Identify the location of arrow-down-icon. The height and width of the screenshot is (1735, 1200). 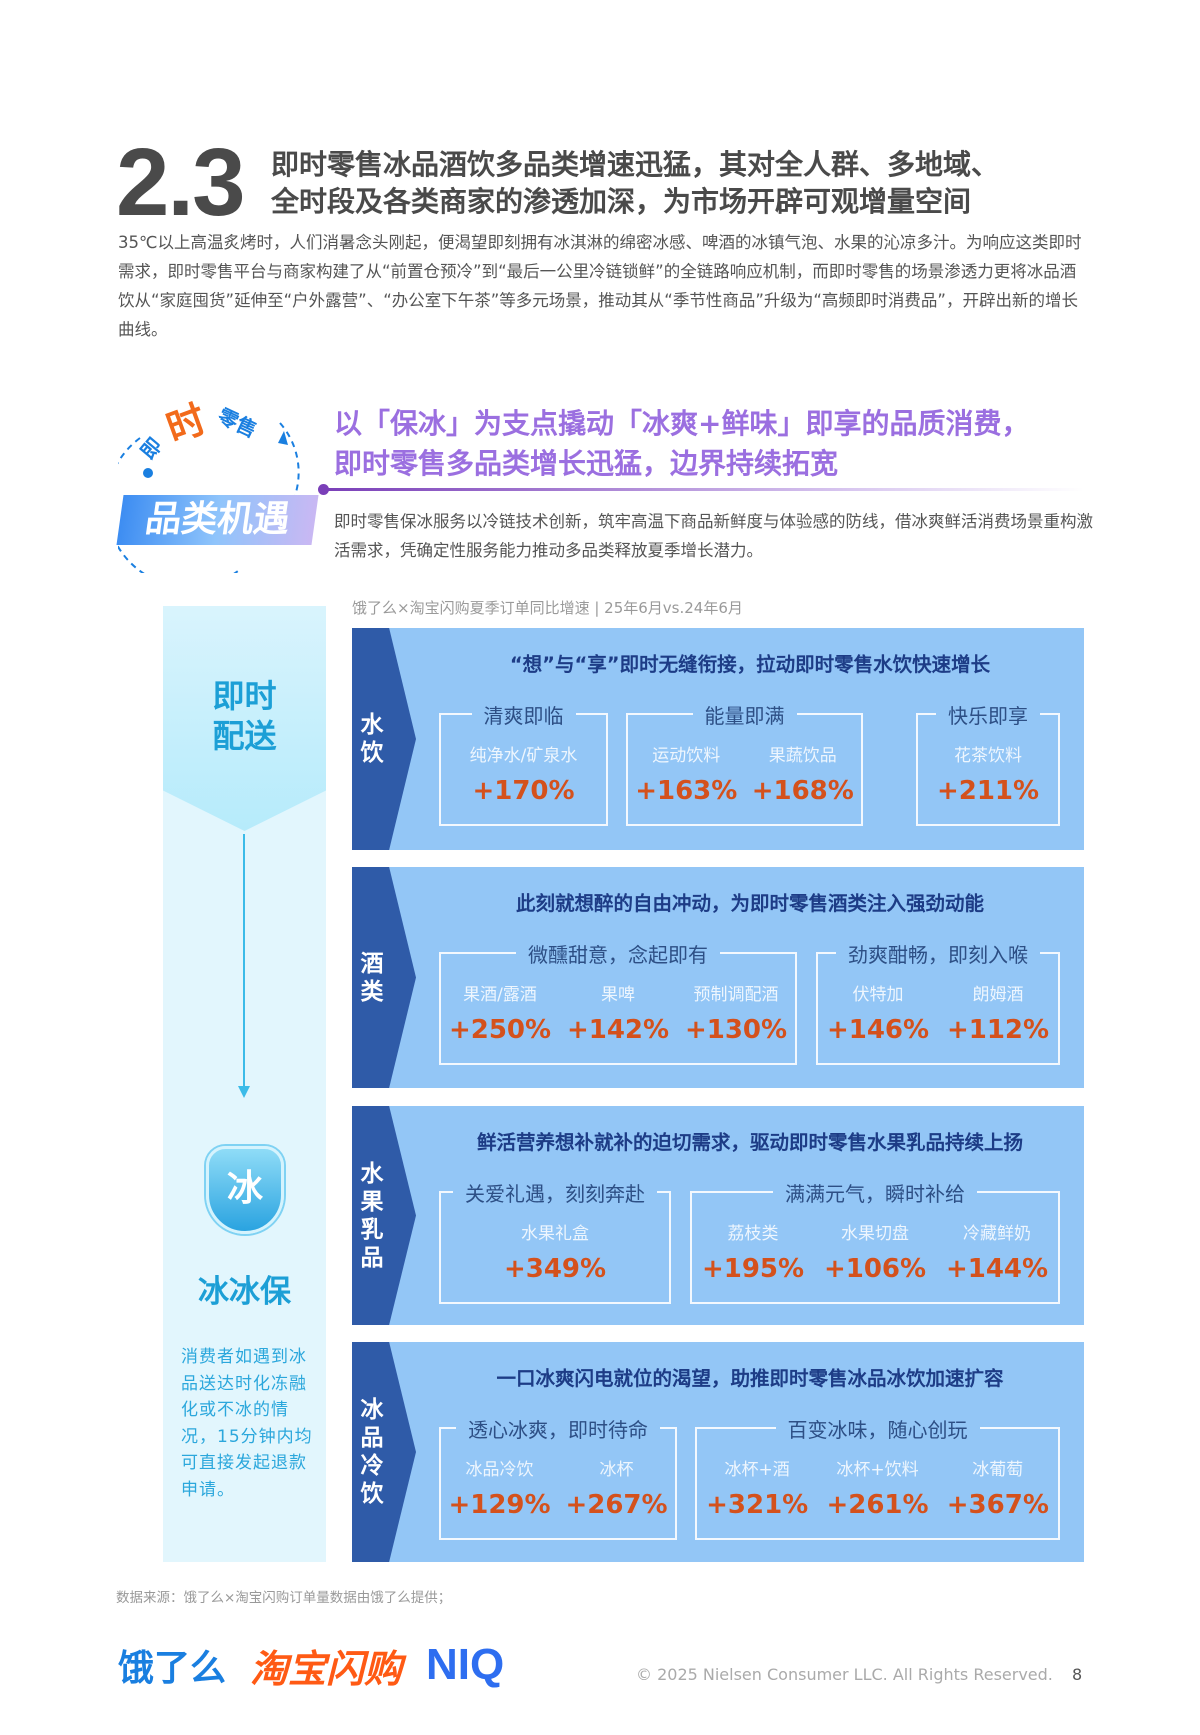
(244, 1092).